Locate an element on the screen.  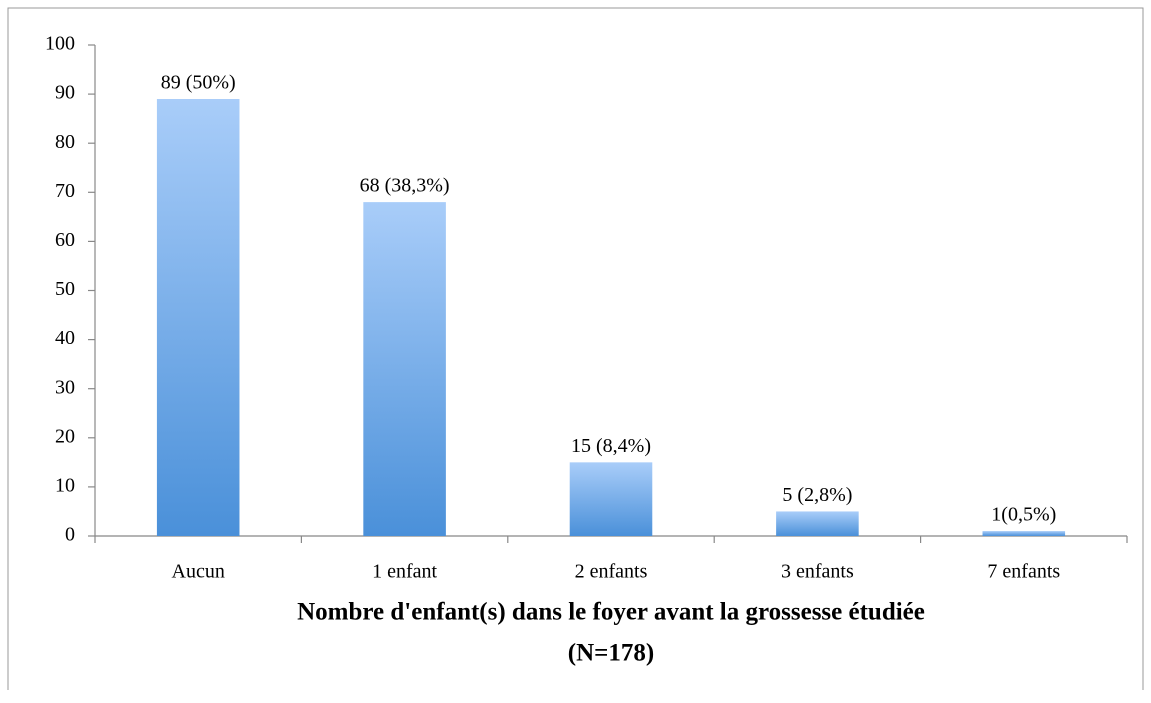
y-tick-label: 50 is located at coordinates (65, 289).